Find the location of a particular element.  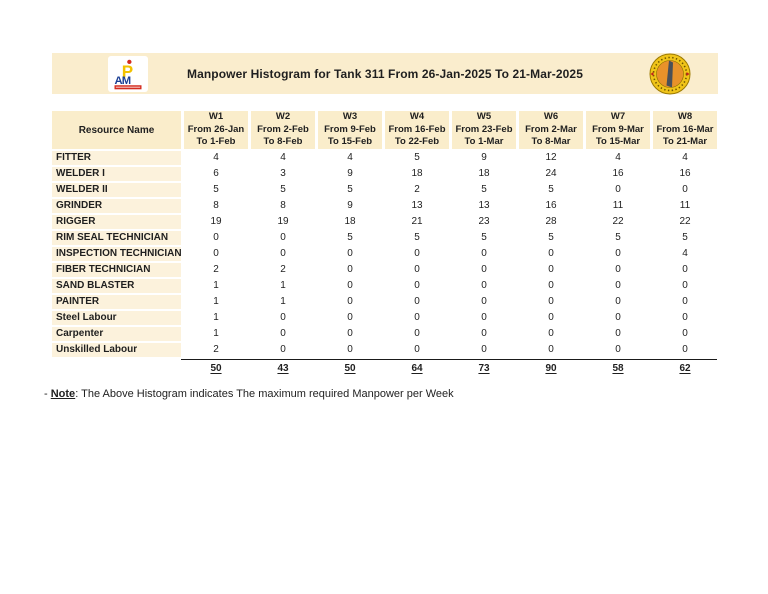

totals-spacer is located at coordinates (116, 369).